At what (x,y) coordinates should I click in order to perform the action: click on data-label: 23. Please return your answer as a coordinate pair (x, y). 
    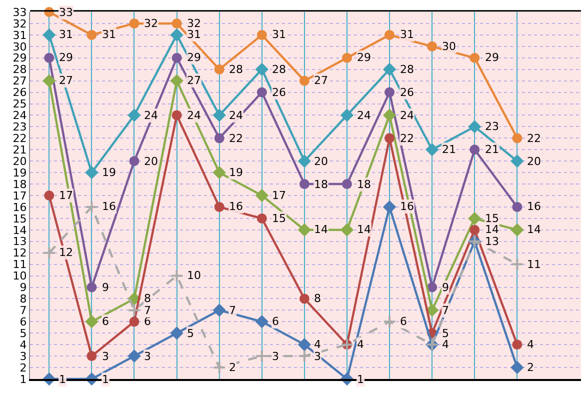
    Looking at the image, I should click on (492, 126).